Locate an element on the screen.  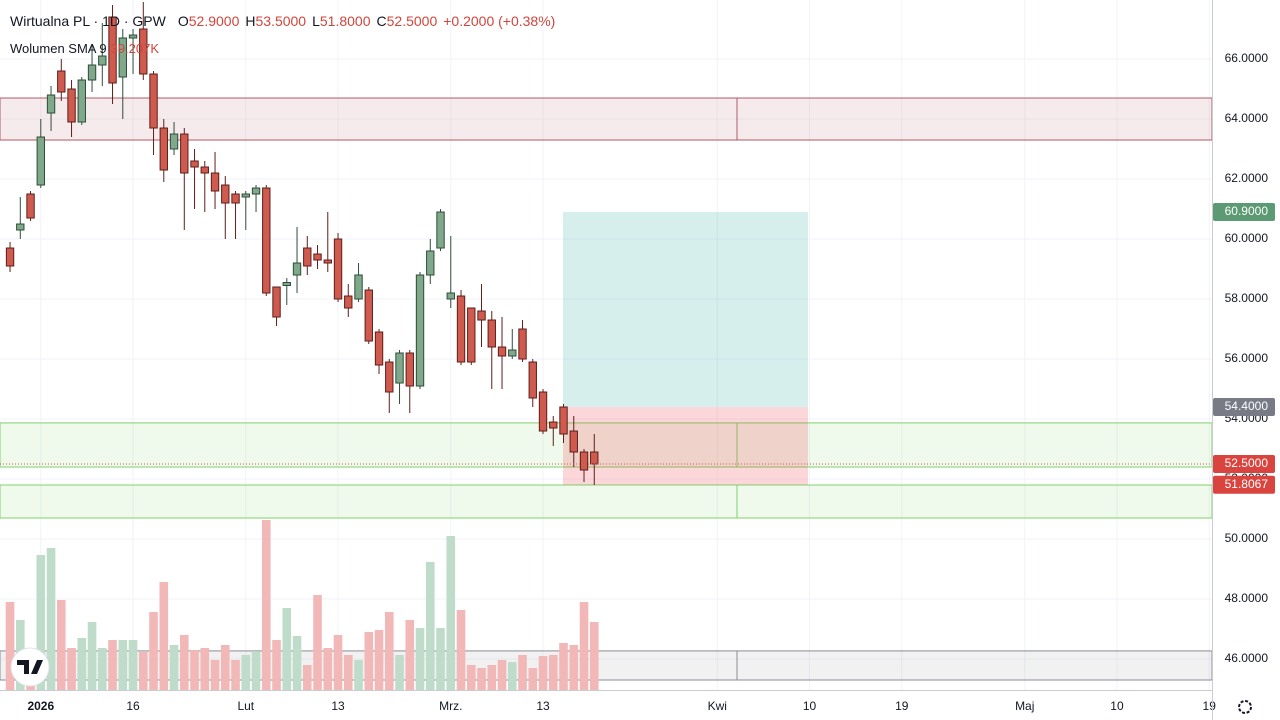
y-tick-label: 62.0000 is located at coordinates (1247, 178).